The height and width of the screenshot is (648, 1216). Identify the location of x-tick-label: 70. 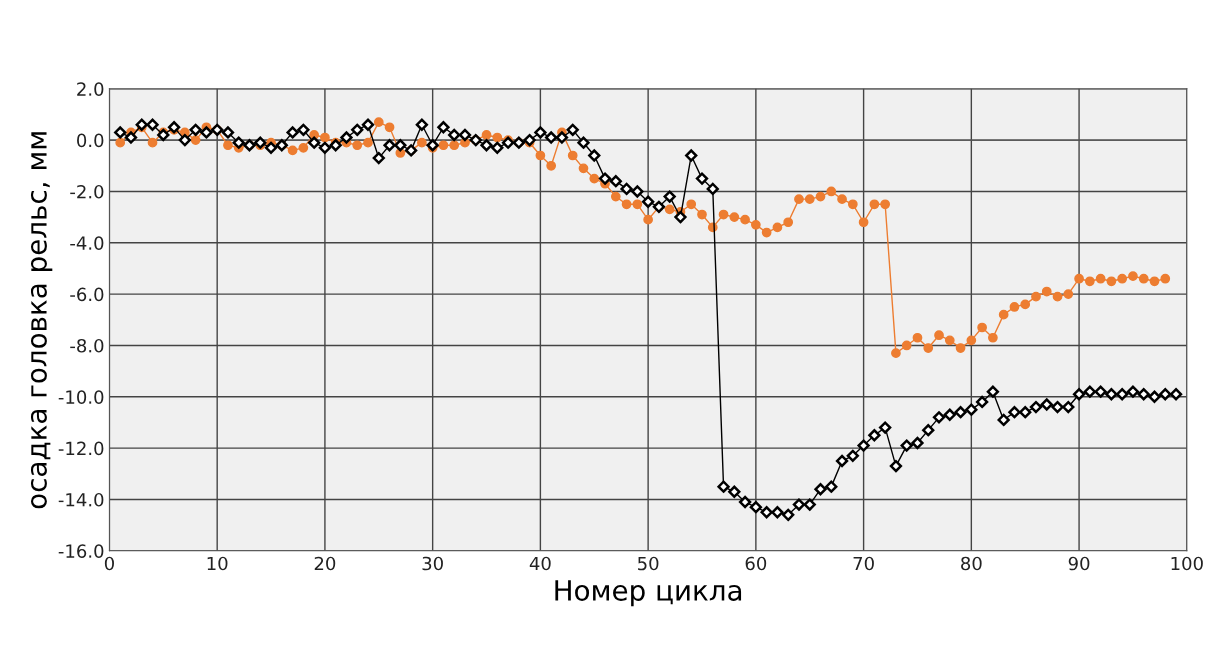
(863, 563).